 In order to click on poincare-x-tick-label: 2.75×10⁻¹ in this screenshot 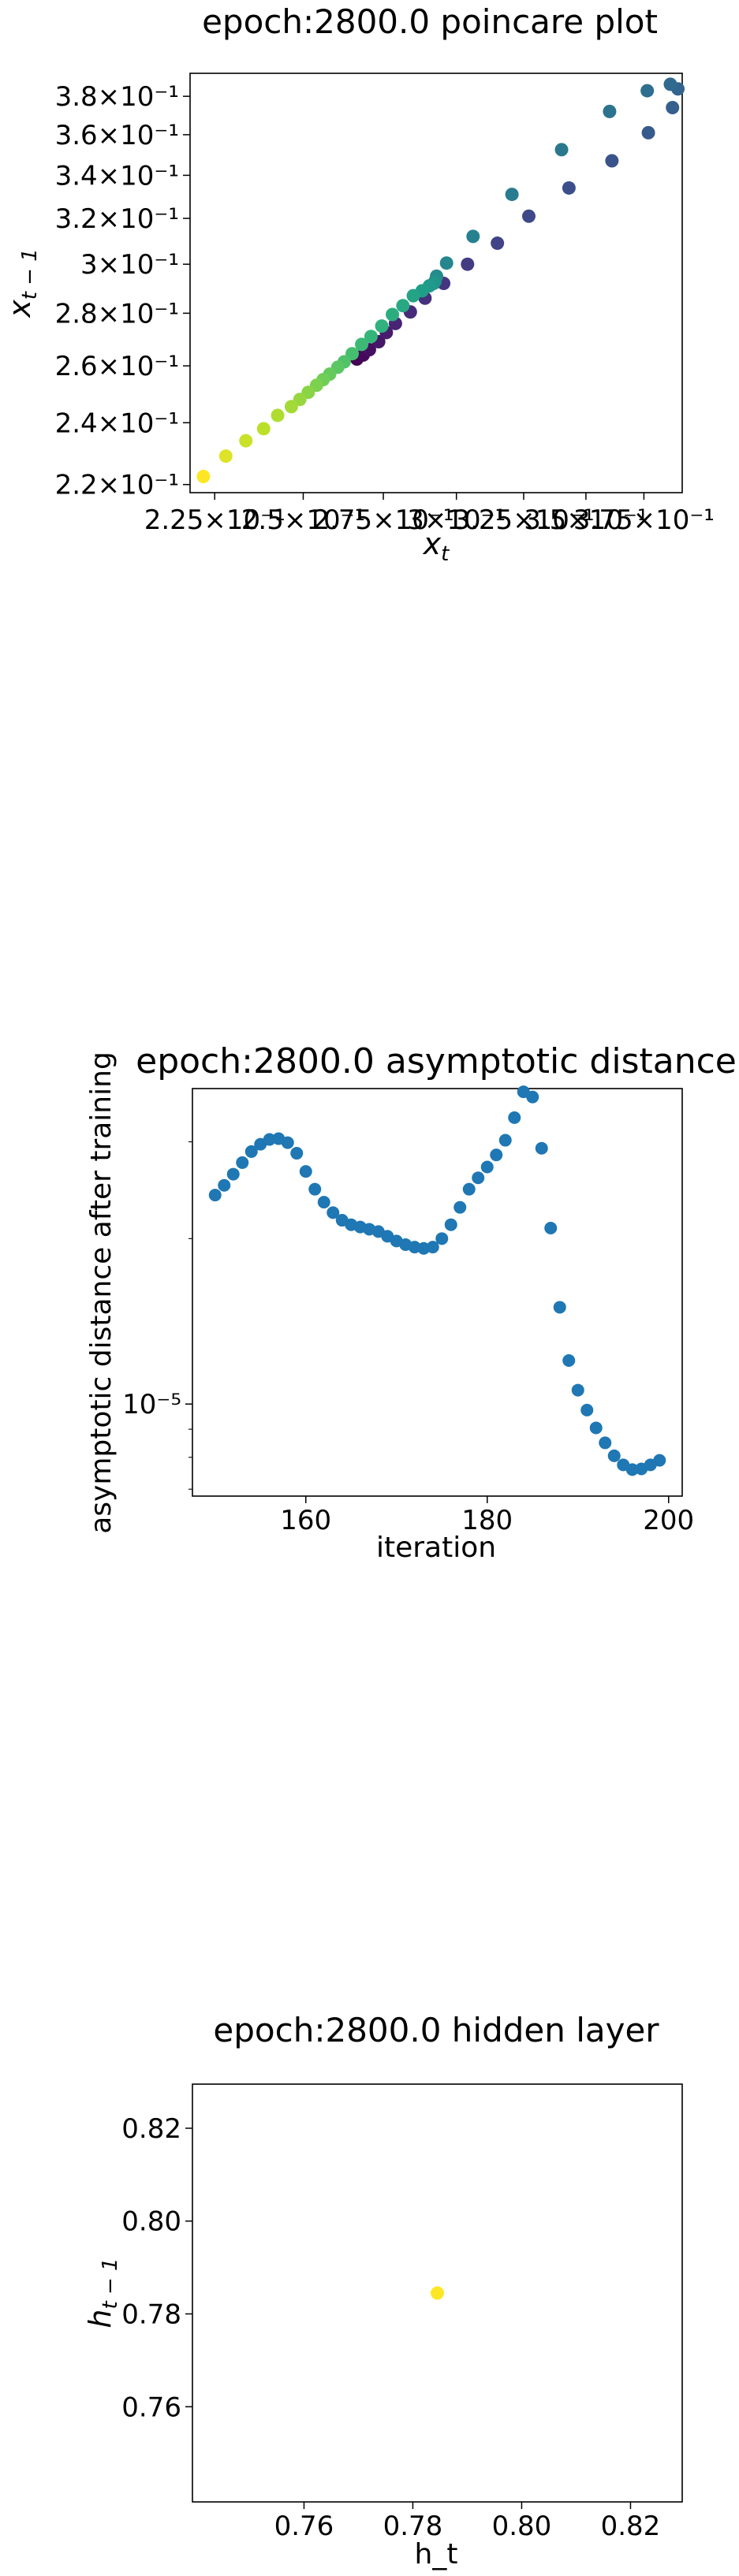, I will do `click(382, 520)`.